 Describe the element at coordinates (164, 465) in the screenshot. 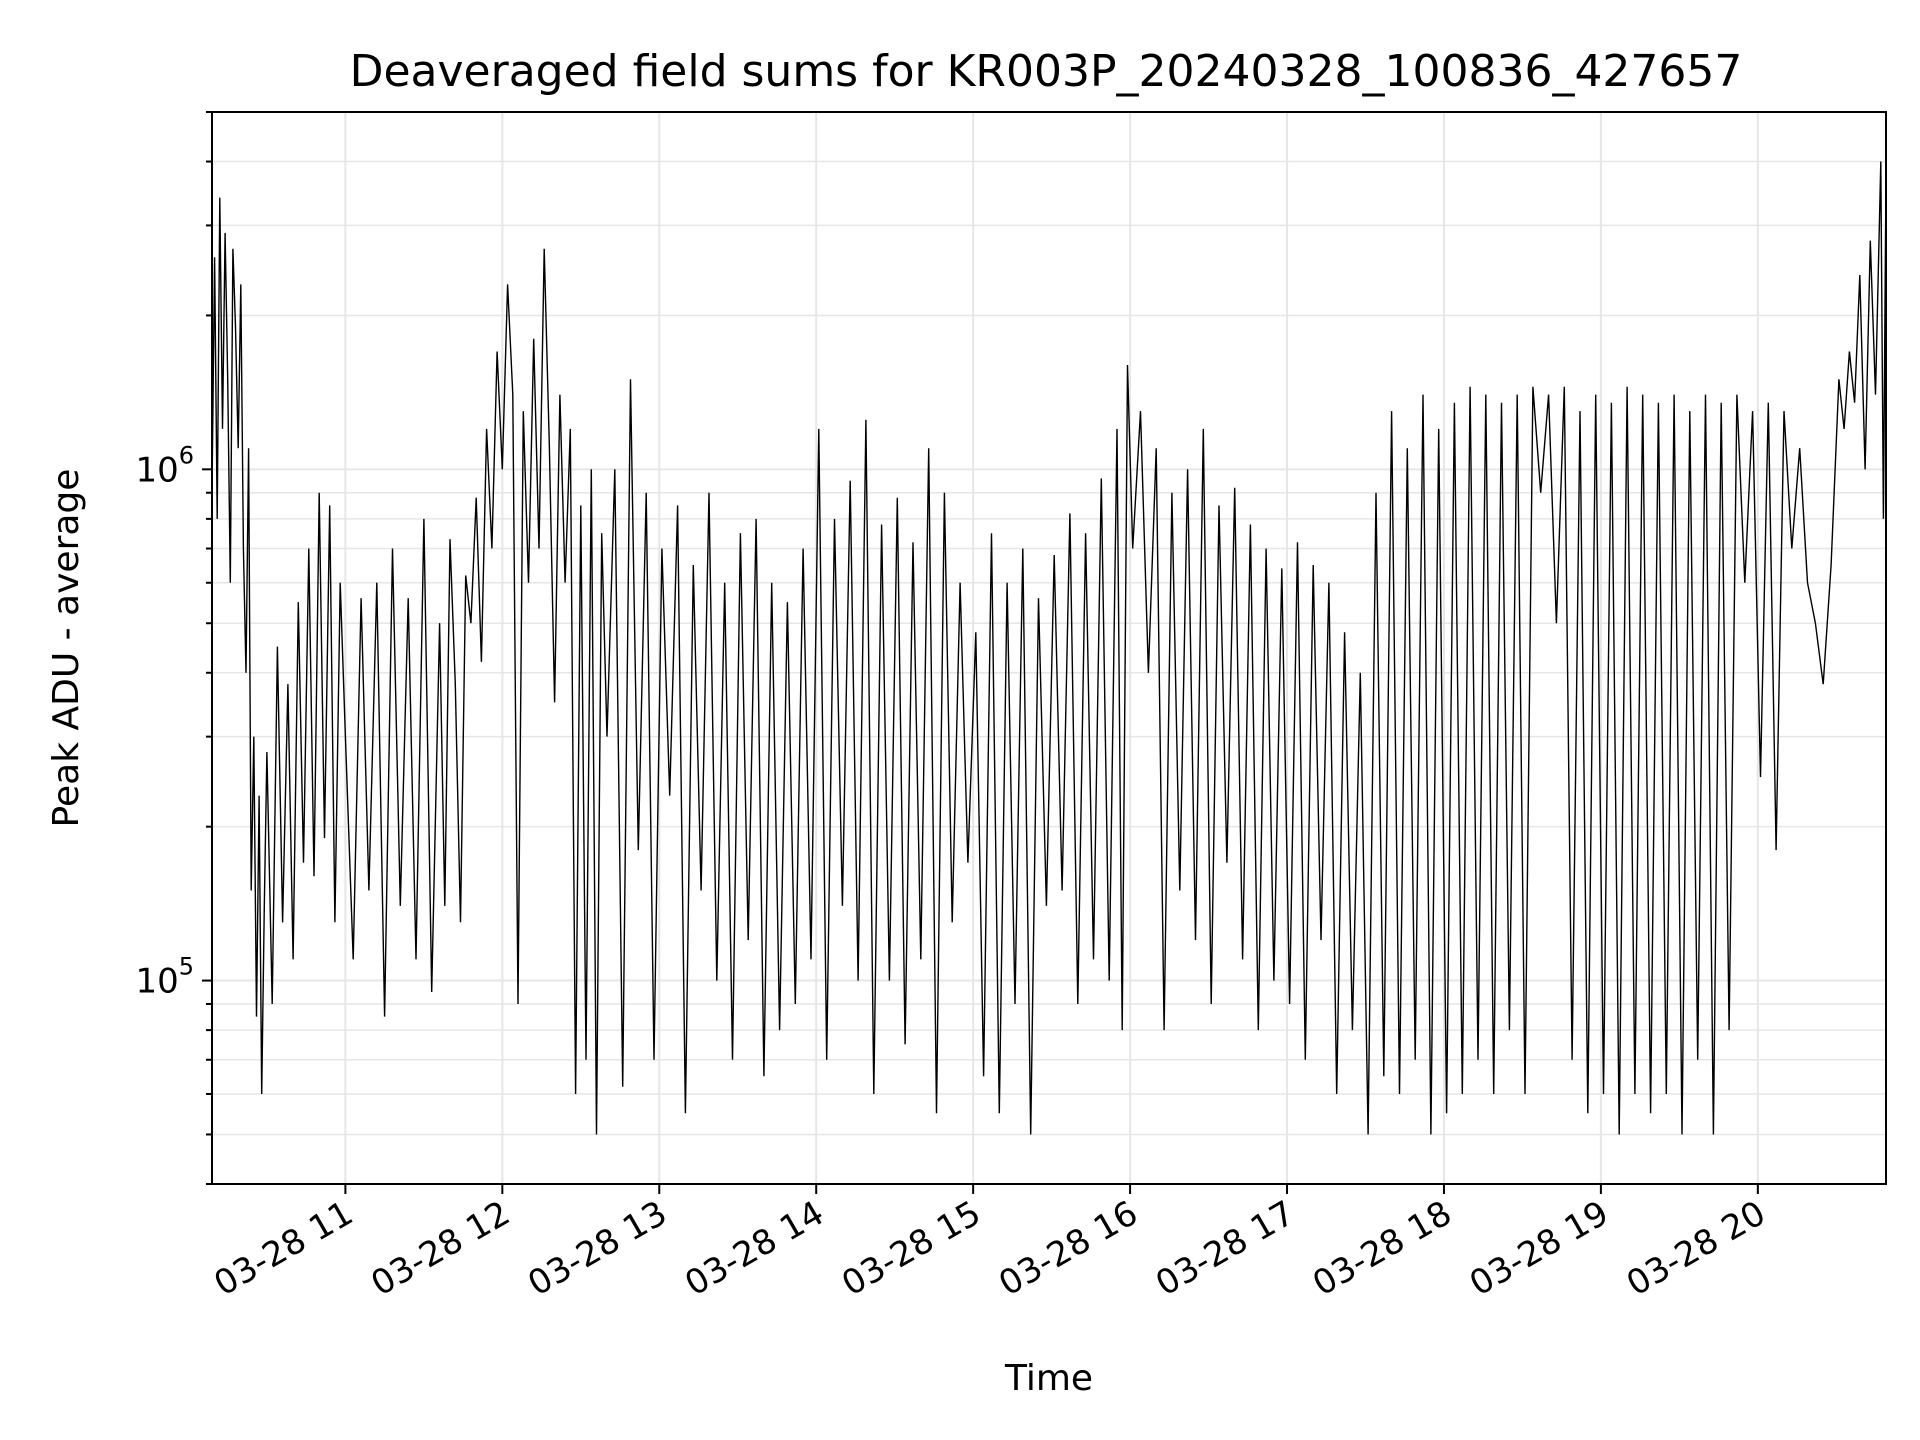

I see `y-tick-label: 10⁶` at that location.